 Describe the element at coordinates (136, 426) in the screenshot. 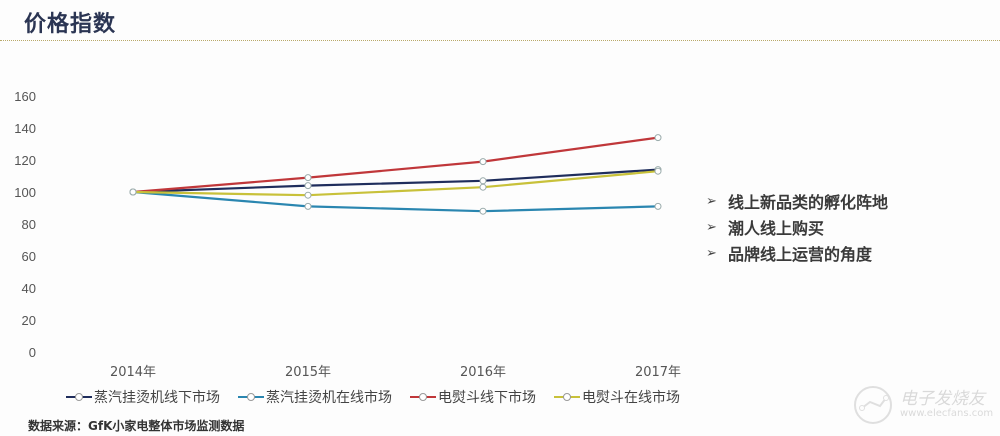

I see `data-source-note: 数据来源：GfK小家电整体市场监测数据` at that location.